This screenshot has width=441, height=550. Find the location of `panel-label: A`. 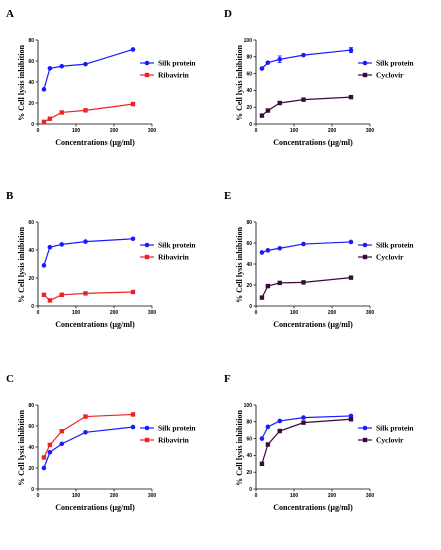

panel-label: A is located at coordinates (10, 14).